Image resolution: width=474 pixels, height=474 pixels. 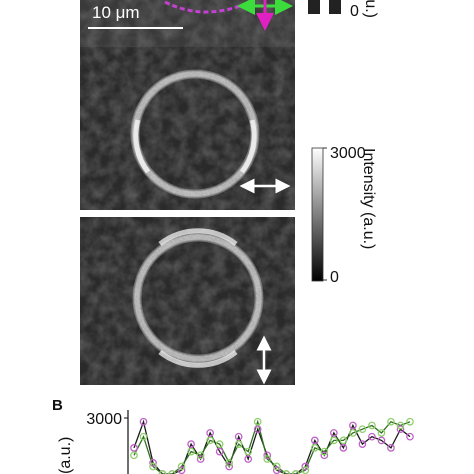 What do you see at coordinates (104, 419) in the screenshot?
I see `y-tick-label: 3000` at bounding box center [104, 419].